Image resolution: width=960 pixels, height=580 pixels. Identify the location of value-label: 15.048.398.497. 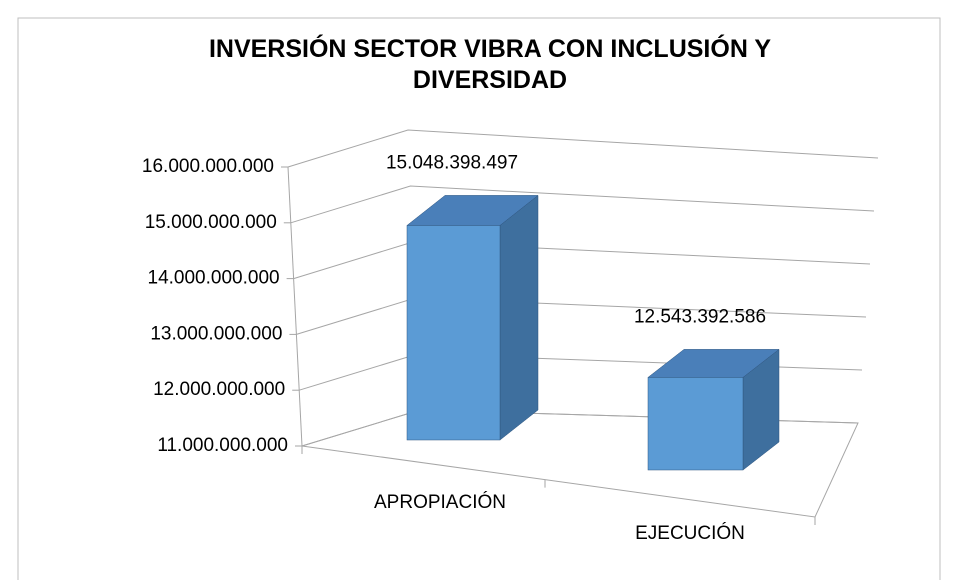
(452, 162).